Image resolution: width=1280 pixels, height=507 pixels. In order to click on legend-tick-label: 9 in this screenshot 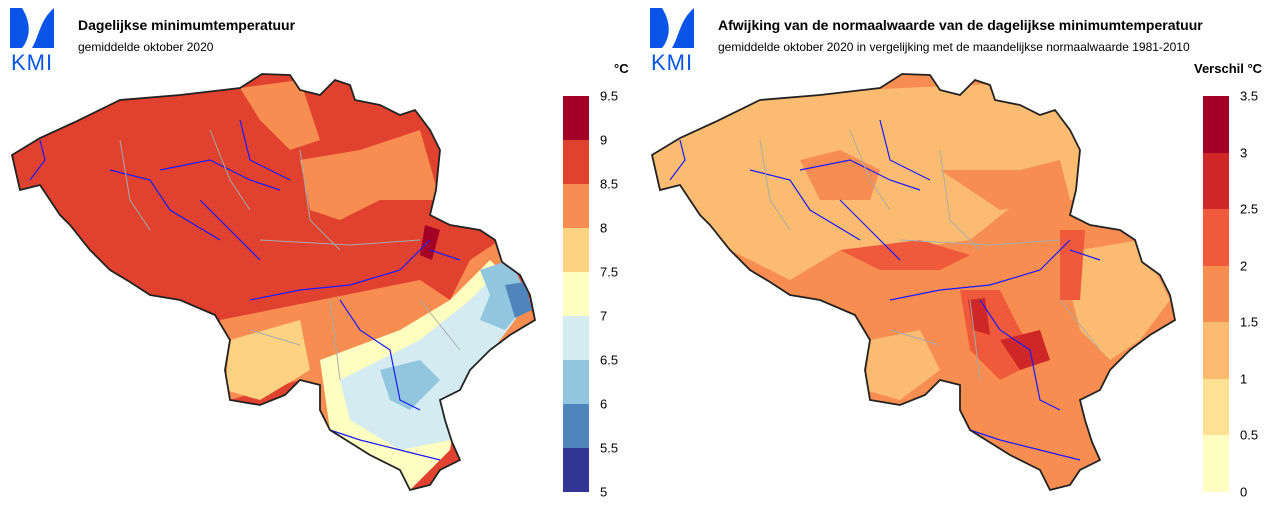, I will do `click(604, 140)`.